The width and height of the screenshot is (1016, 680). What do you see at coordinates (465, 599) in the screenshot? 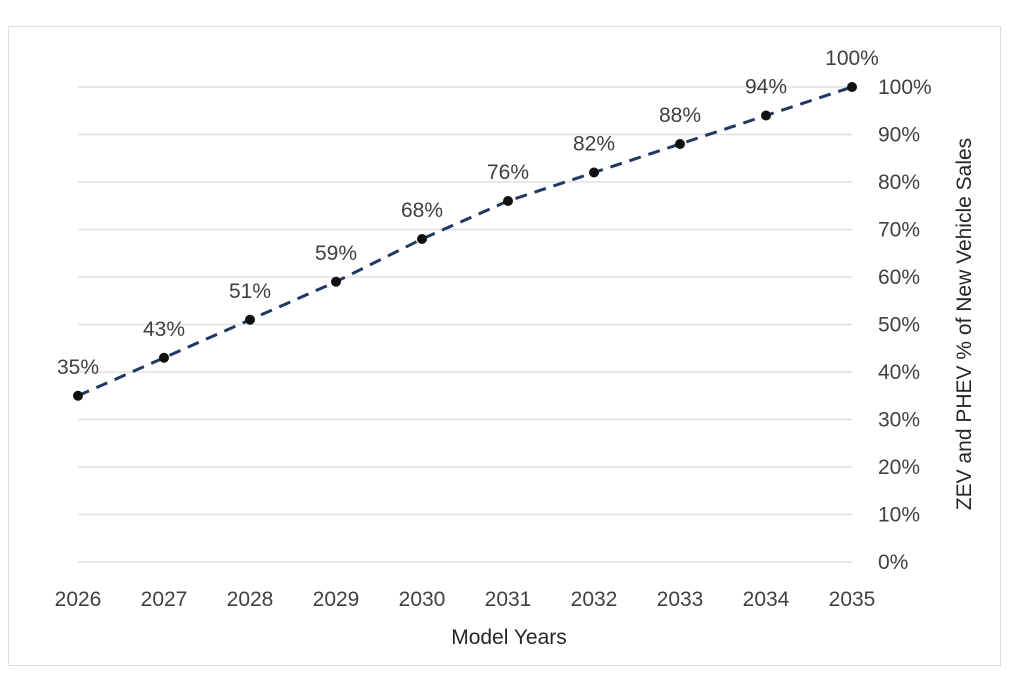
I see `x-axis-tick-labels: 2026 2027 2028 2029 2030 2031 2032 2033 2034 2035` at bounding box center [465, 599].